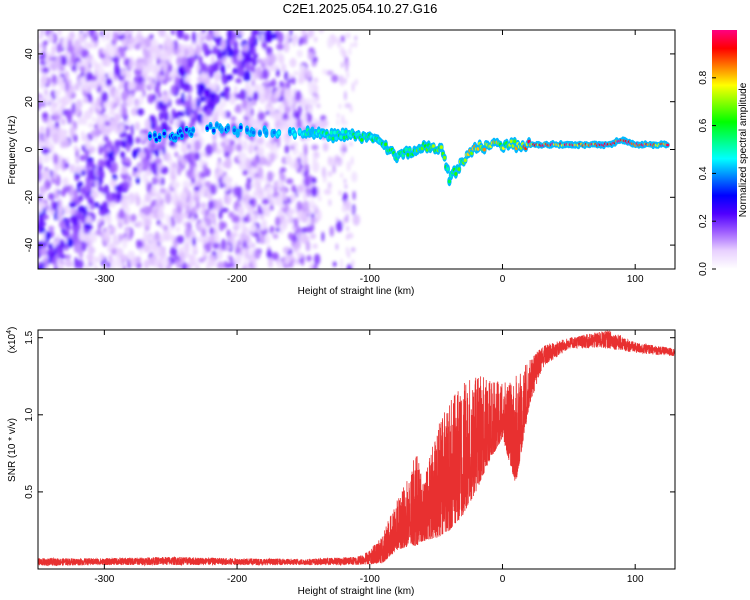  What do you see at coordinates (356, 291) in the screenshot?
I see `spectrogram-x-label: Height of straight line (km)` at bounding box center [356, 291].